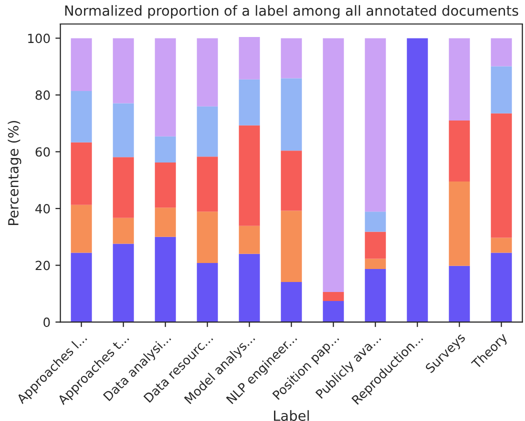 Image resolution: width=525 pixels, height=421 pixels. What do you see at coordinates (43, 265) in the screenshot?
I see `y-tick-label: 20` at bounding box center [43, 265].